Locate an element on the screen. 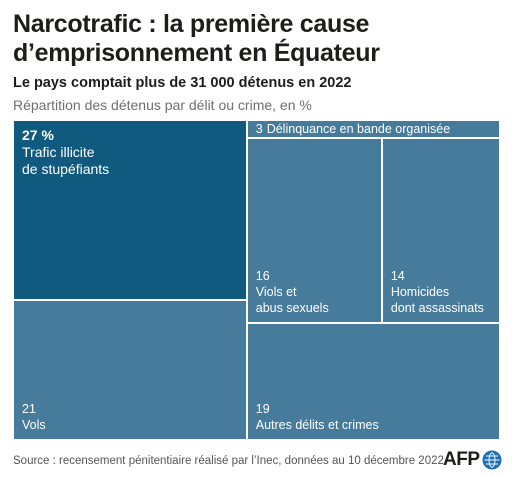 The width and height of the screenshot is (512, 477). tile-value: 21 is located at coordinates (29, 409).